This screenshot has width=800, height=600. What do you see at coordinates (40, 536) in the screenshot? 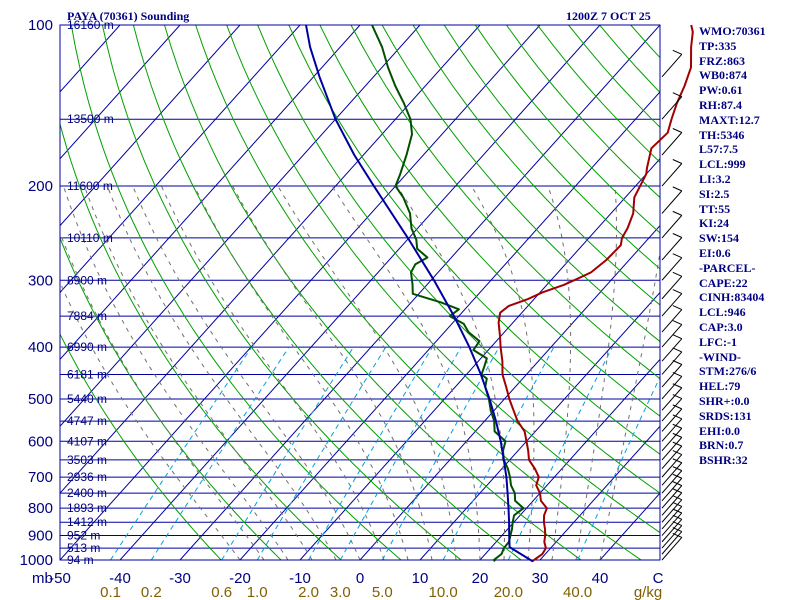
I see `pressure-tick-label: 900` at bounding box center [40, 536].